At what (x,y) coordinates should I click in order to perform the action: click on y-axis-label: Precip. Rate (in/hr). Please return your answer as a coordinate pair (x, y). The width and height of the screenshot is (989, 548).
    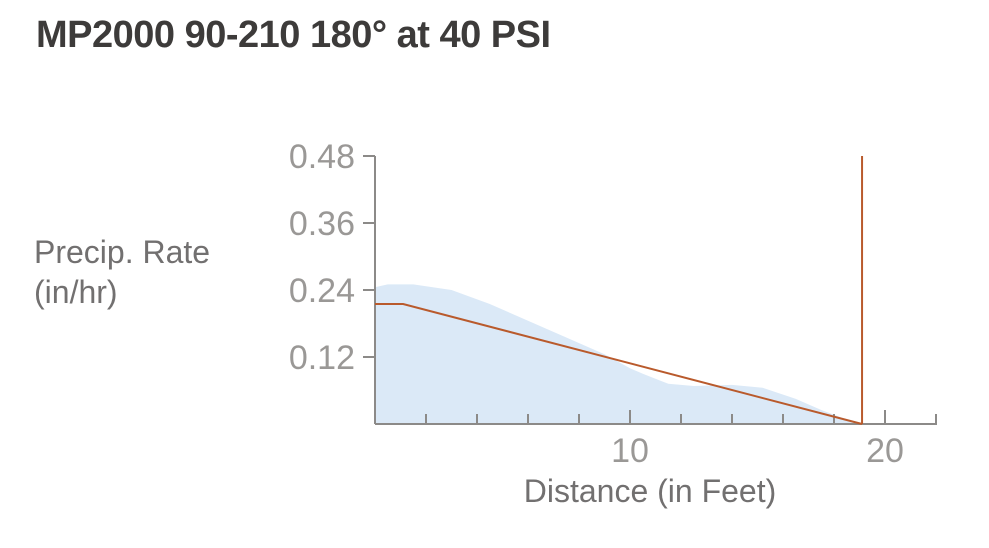
    Looking at the image, I should click on (122, 272).